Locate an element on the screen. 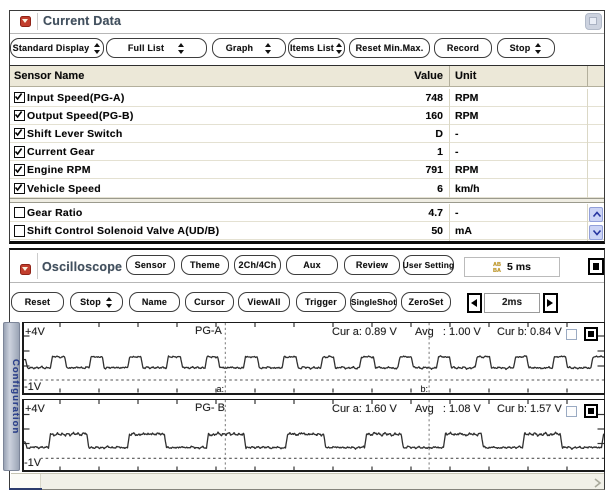 The width and height of the screenshot is (616, 499). svg-text: BA is located at coordinates (497, 270).